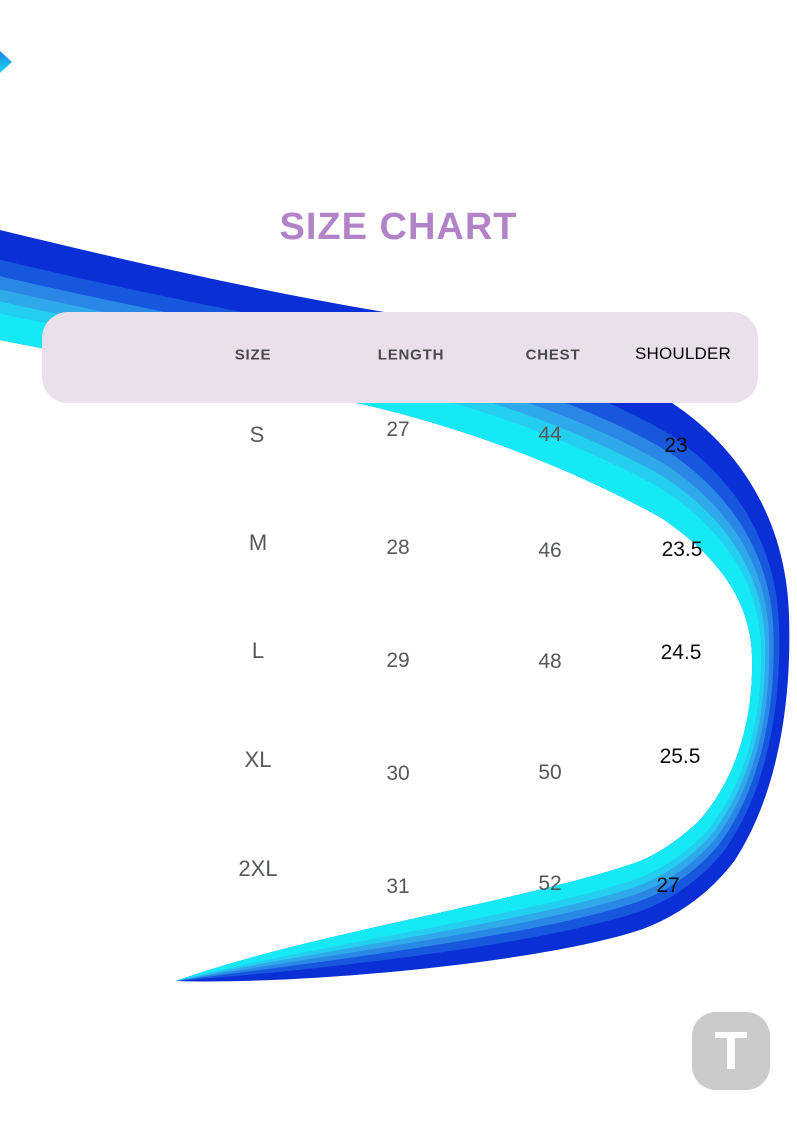 The height and width of the screenshot is (1123, 797). I want to click on cell-chest-xl: 50, so click(550, 772).